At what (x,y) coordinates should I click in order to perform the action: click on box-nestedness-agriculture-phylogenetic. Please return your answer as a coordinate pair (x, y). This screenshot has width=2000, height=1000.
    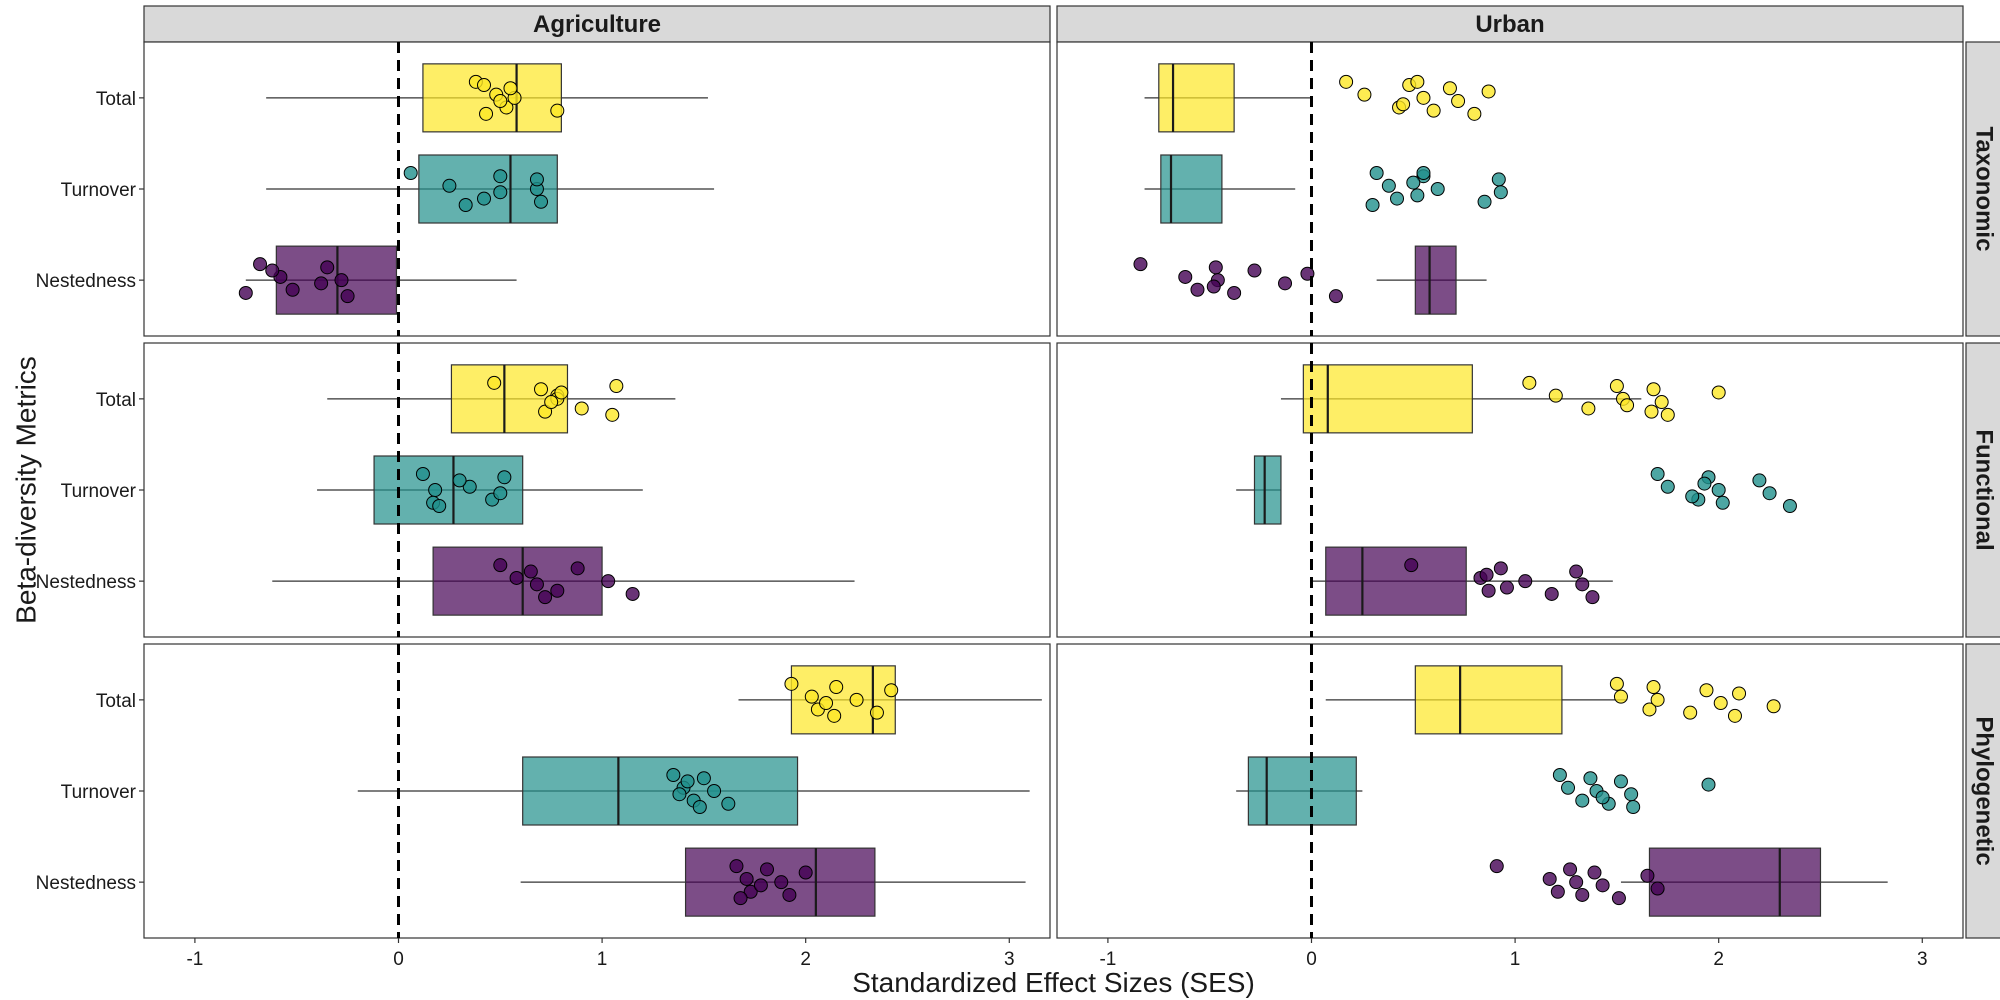
    Looking at the image, I should click on (773, 882).